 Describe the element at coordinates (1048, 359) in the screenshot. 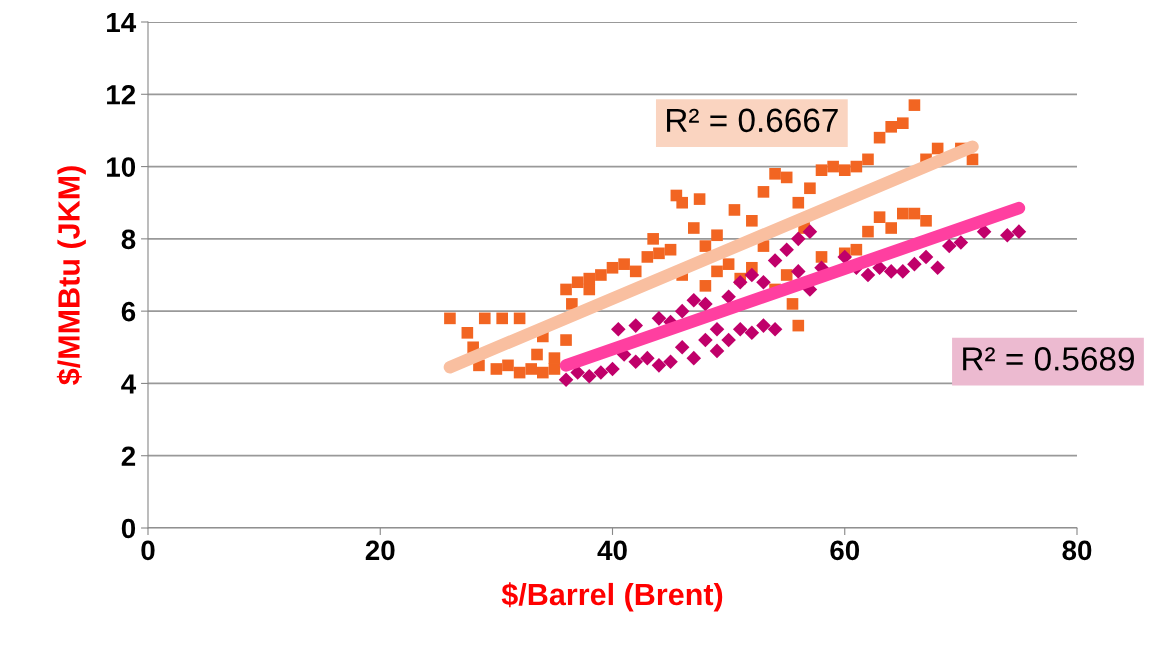

I see `annotation: R² = 0.5689` at that location.